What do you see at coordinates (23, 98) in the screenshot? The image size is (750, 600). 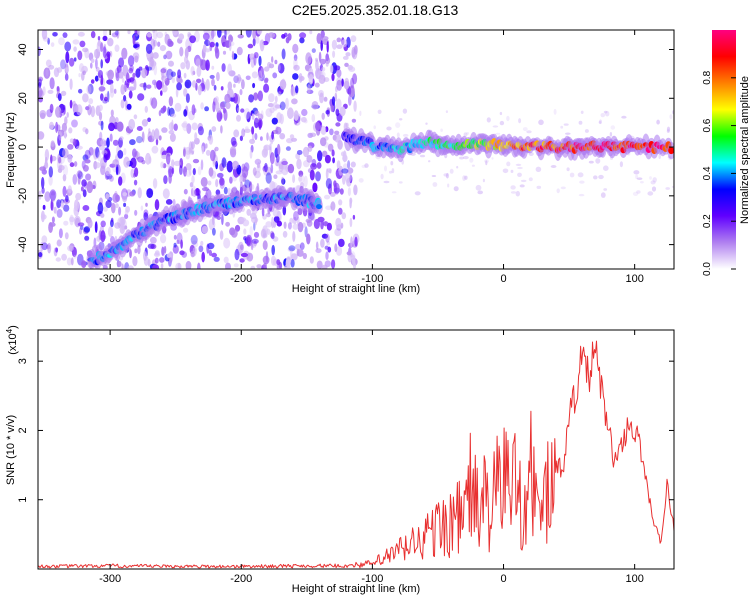 I see `spectrogram-y-tick-label: 20` at bounding box center [23, 98].